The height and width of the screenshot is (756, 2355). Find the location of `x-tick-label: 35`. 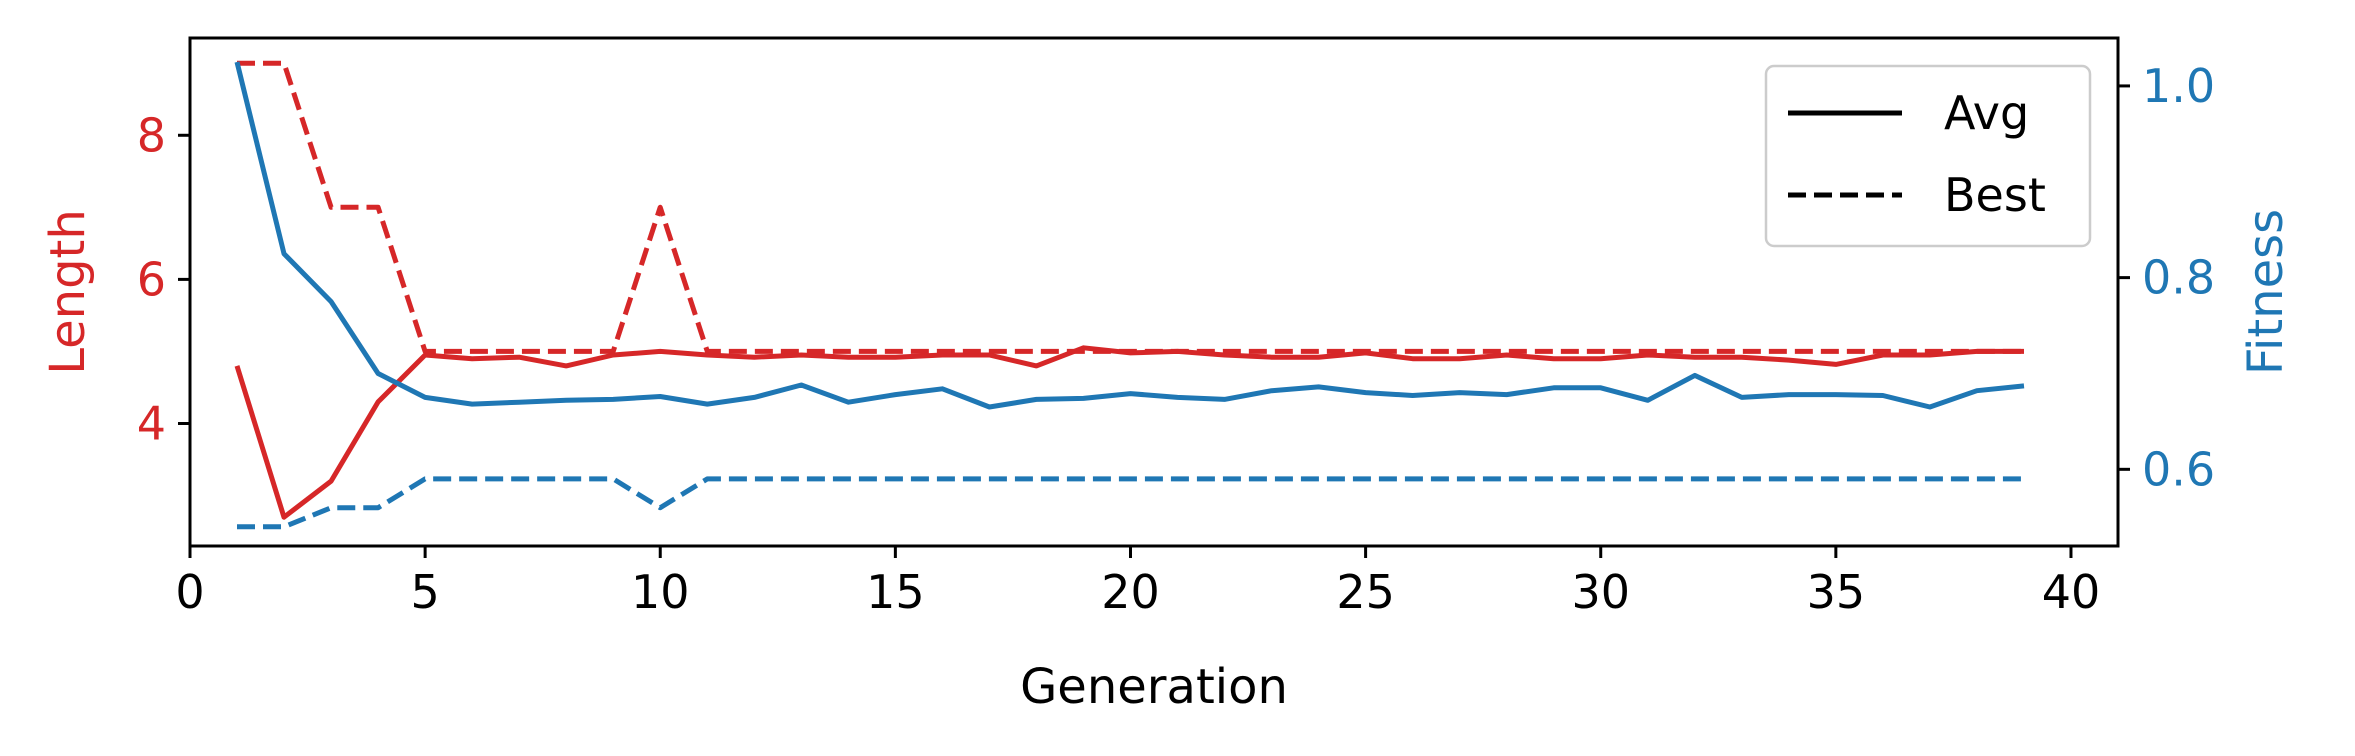

x-tick-label: 35 is located at coordinates (1836, 592).